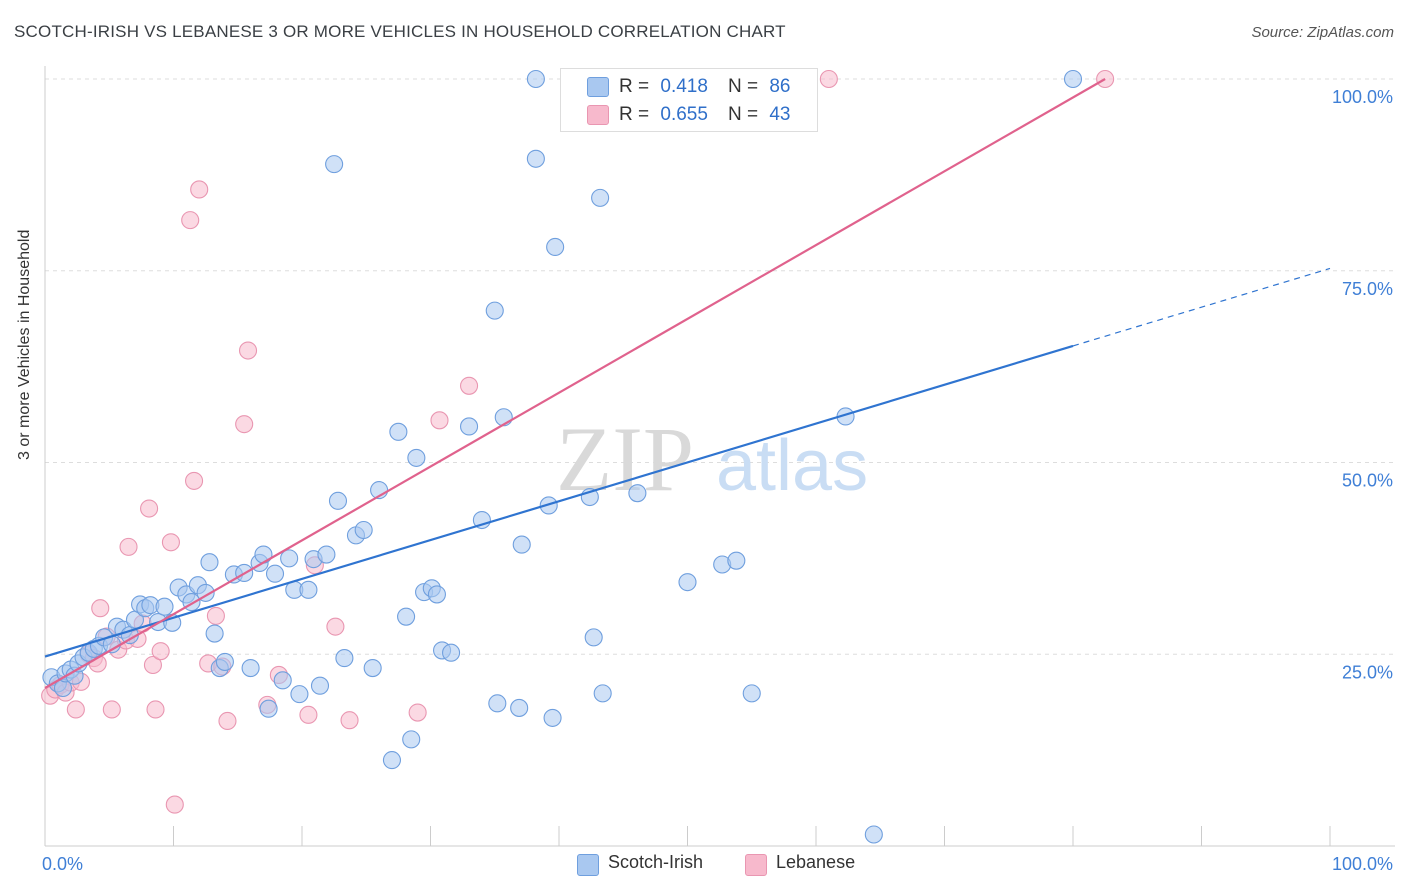  I want to click on legend-n-value: 43, so click(780, 114).